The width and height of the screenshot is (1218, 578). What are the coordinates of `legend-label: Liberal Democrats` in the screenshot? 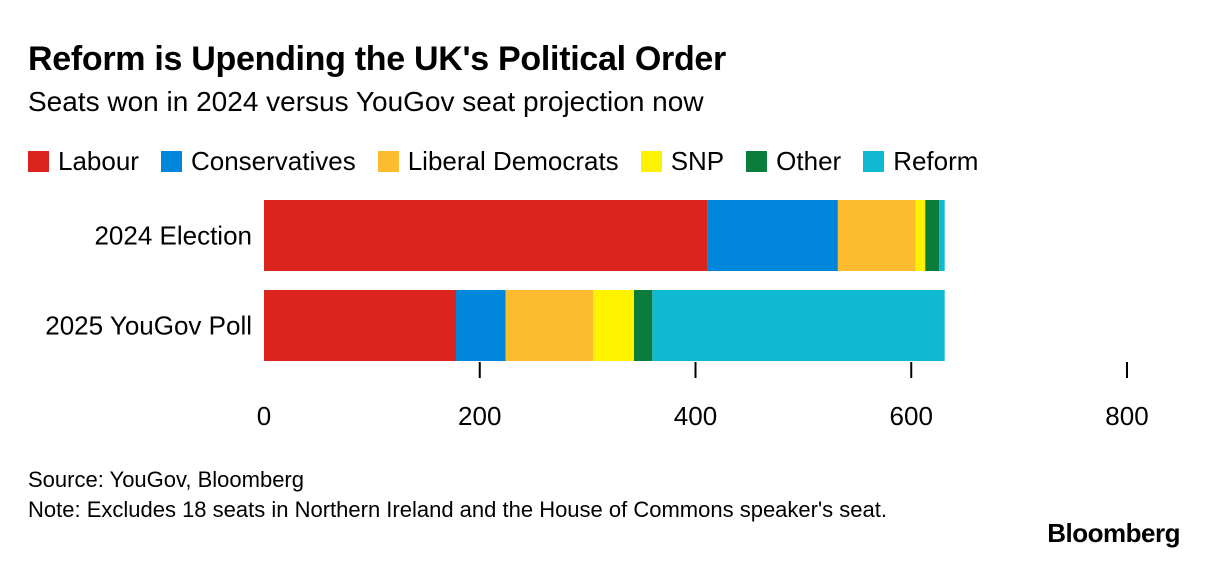 It's located at (513, 160).